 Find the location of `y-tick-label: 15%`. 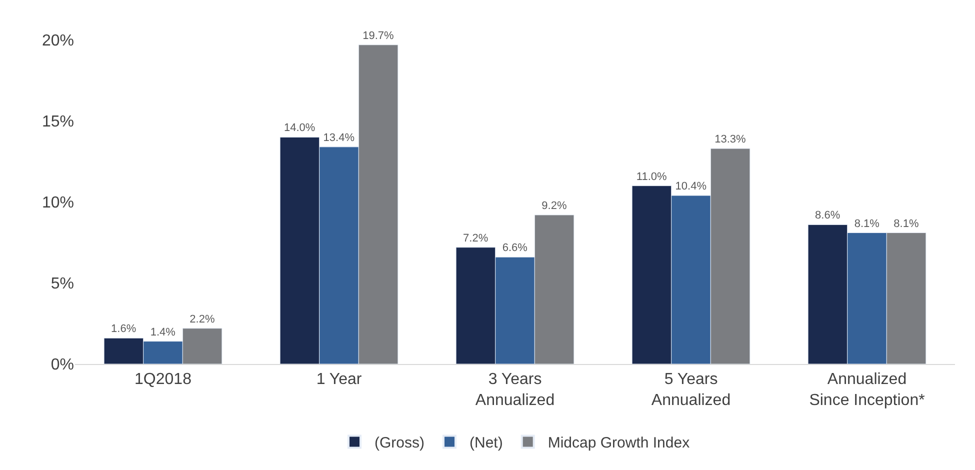

y-tick-label: 15% is located at coordinates (58, 122).